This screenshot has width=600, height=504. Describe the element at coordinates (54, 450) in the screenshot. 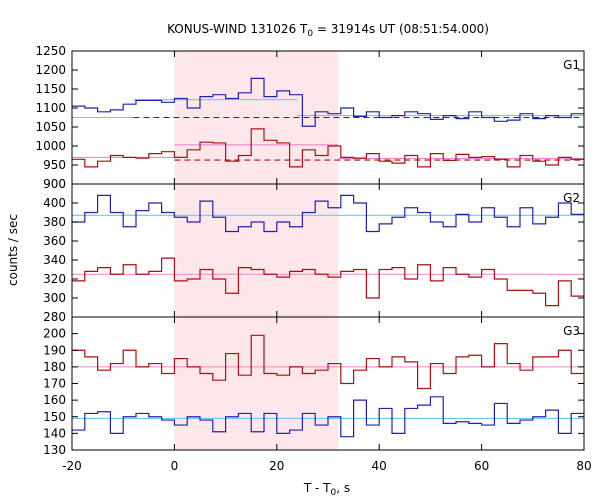

I see `y-tick-label-g3: 130` at that location.